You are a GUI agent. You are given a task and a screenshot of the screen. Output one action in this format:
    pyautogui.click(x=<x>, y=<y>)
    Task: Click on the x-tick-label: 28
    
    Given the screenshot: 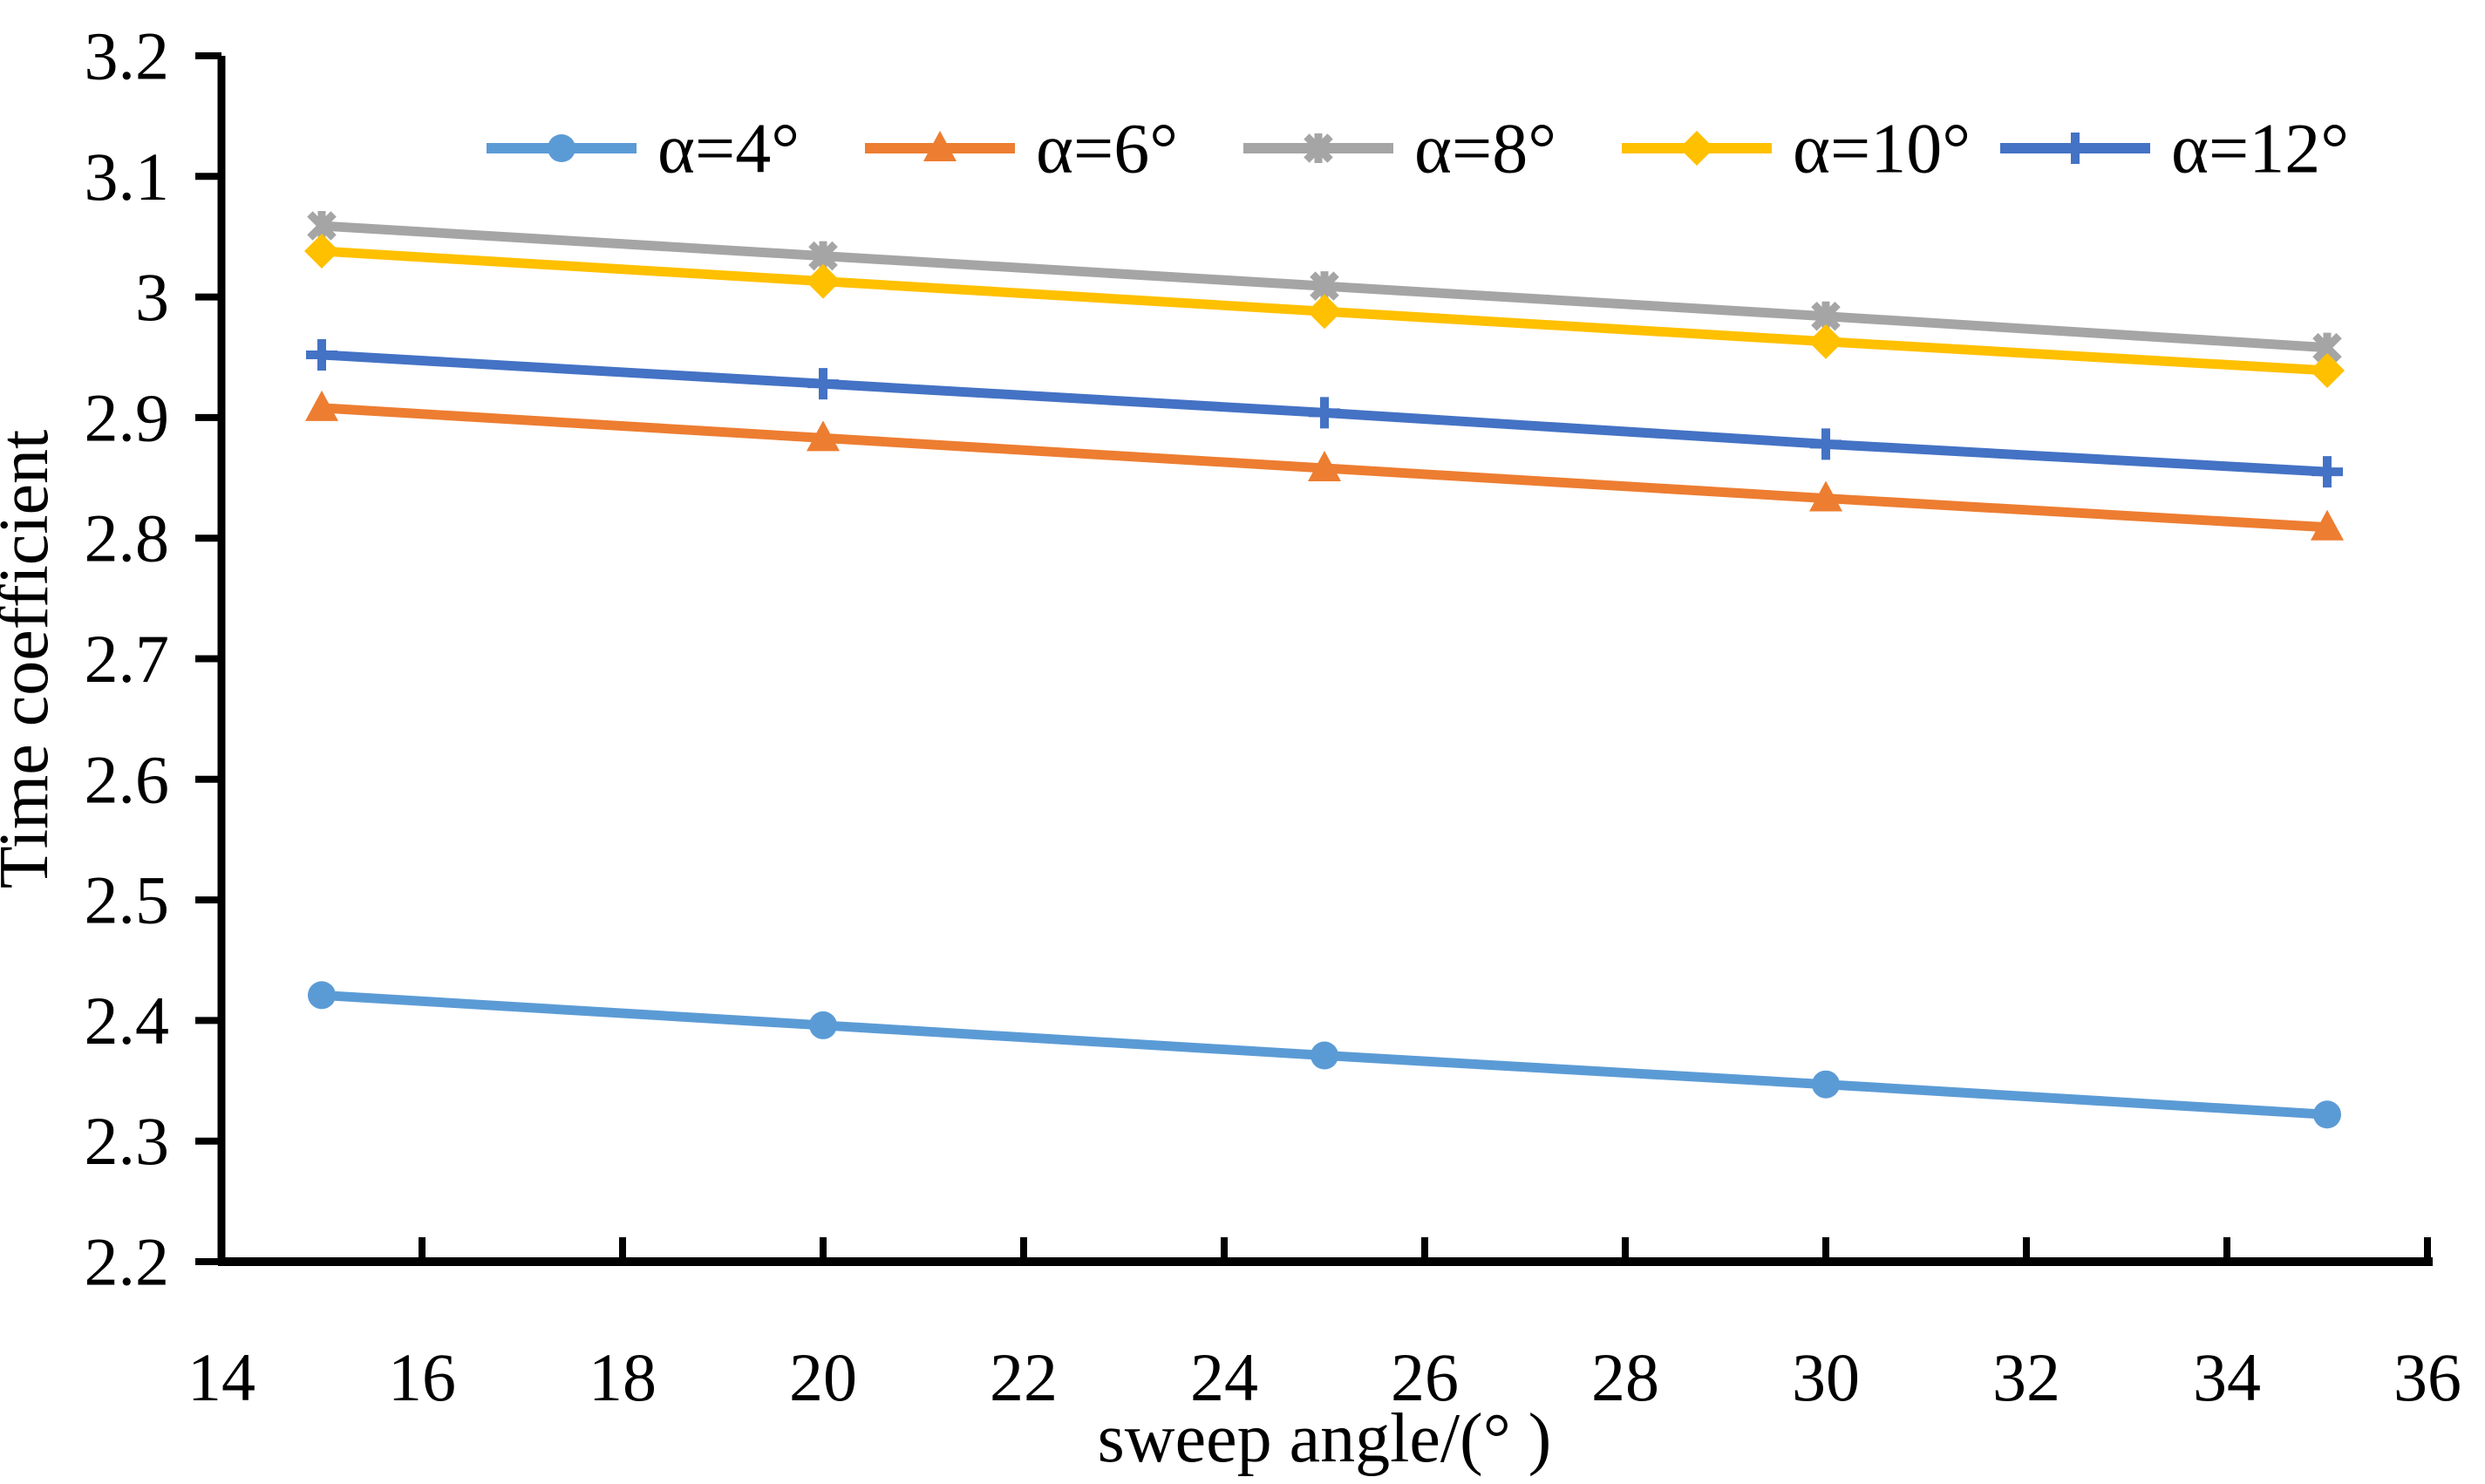 What is the action you would take?
    pyautogui.click(x=1625, y=1377)
    